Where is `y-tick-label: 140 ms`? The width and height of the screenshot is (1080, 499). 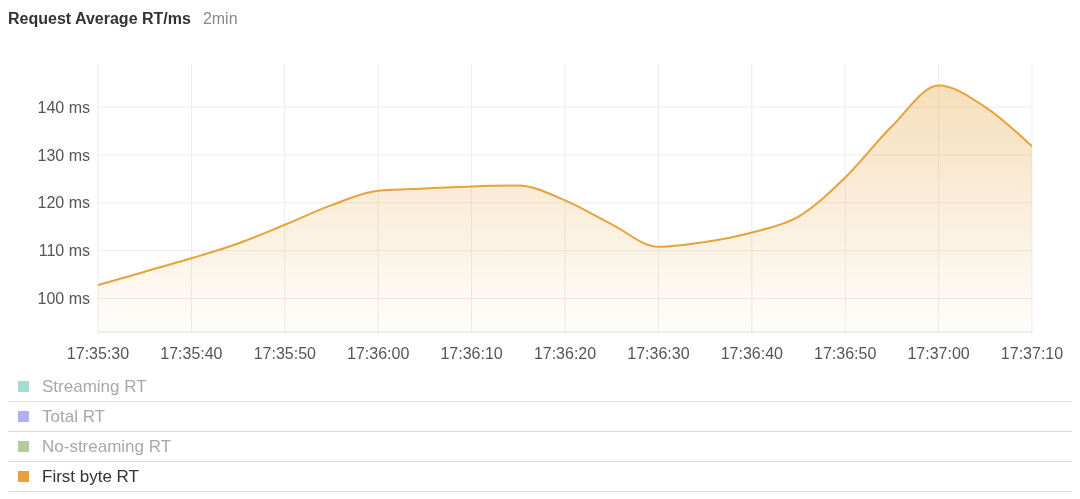 y-tick-label: 140 ms is located at coordinates (63, 107).